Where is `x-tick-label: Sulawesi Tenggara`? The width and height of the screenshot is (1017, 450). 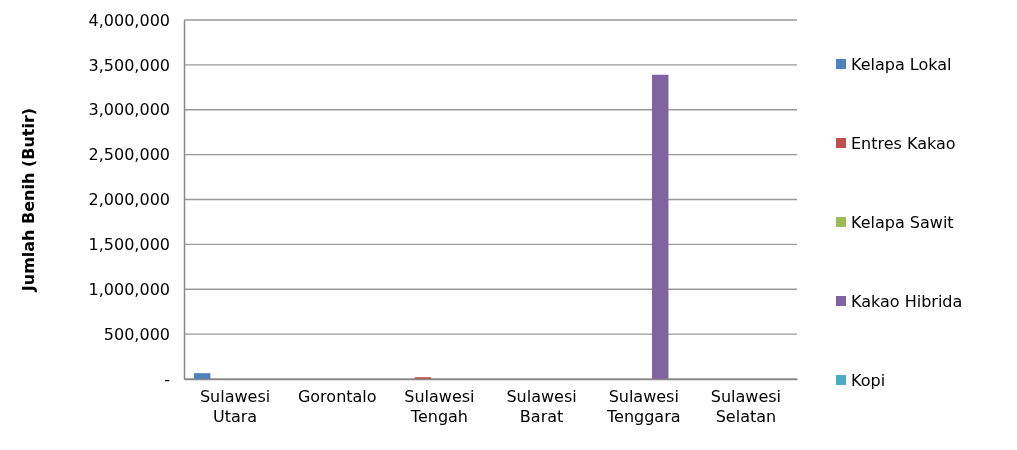
x-tick-label: Sulawesi Tenggara is located at coordinates (643, 406).